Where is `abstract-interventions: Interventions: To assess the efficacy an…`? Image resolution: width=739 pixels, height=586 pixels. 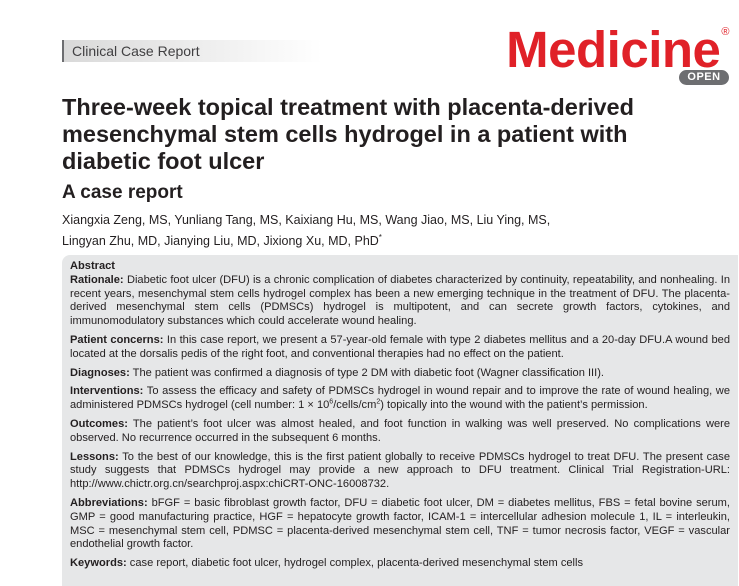
abstract-interventions: Interventions: To assess the efficacy an… is located at coordinates (400, 399).